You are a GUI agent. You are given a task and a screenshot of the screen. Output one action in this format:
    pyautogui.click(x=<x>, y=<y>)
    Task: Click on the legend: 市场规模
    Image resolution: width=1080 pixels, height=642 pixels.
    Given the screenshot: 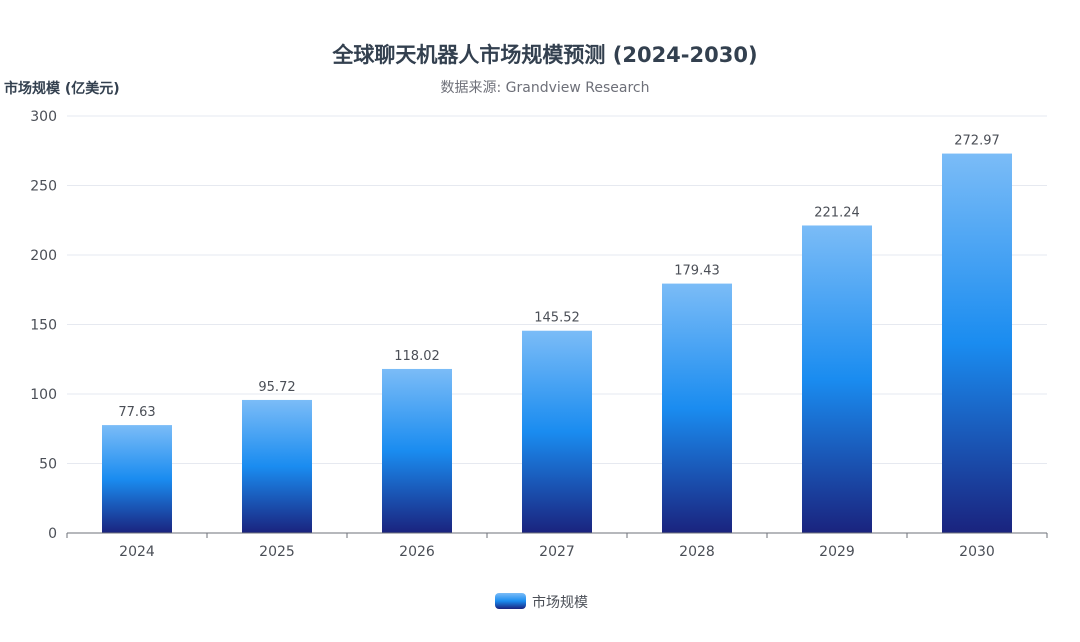 What is the action you would take?
    pyautogui.click(x=541, y=602)
    